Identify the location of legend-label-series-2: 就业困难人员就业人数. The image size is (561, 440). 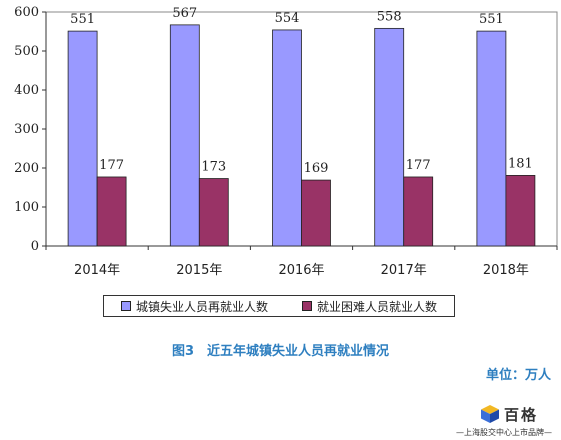
(376, 306).